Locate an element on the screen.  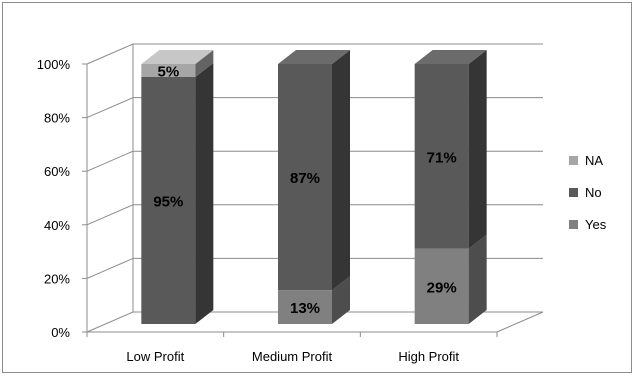
bar-segment-na-top is located at coordinates (177, 57).